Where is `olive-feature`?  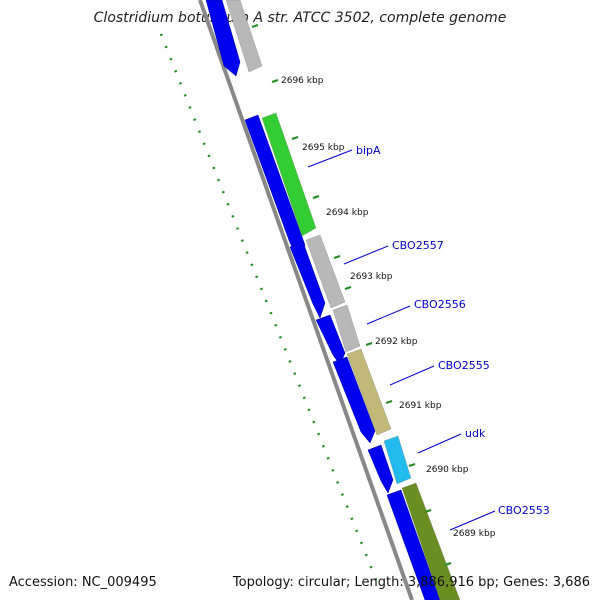 olive-feature is located at coordinates (431, 541).